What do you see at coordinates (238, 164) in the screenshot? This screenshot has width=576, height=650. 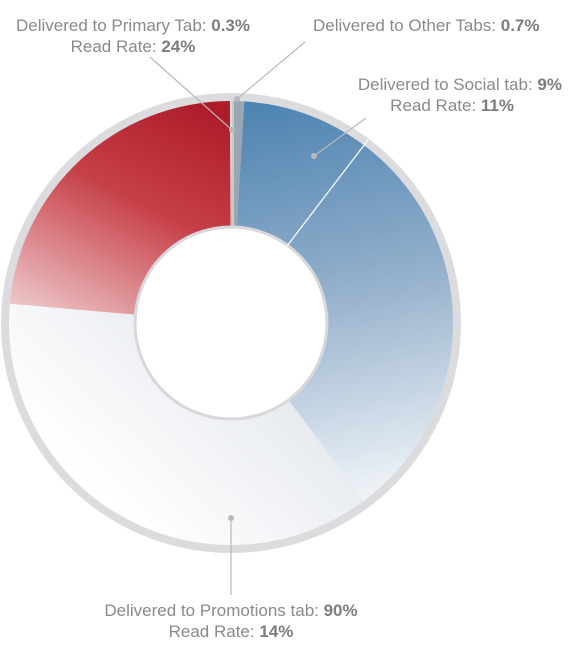 I see `slice-delivered-to-other-tabs` at bounding box center [238, 164].